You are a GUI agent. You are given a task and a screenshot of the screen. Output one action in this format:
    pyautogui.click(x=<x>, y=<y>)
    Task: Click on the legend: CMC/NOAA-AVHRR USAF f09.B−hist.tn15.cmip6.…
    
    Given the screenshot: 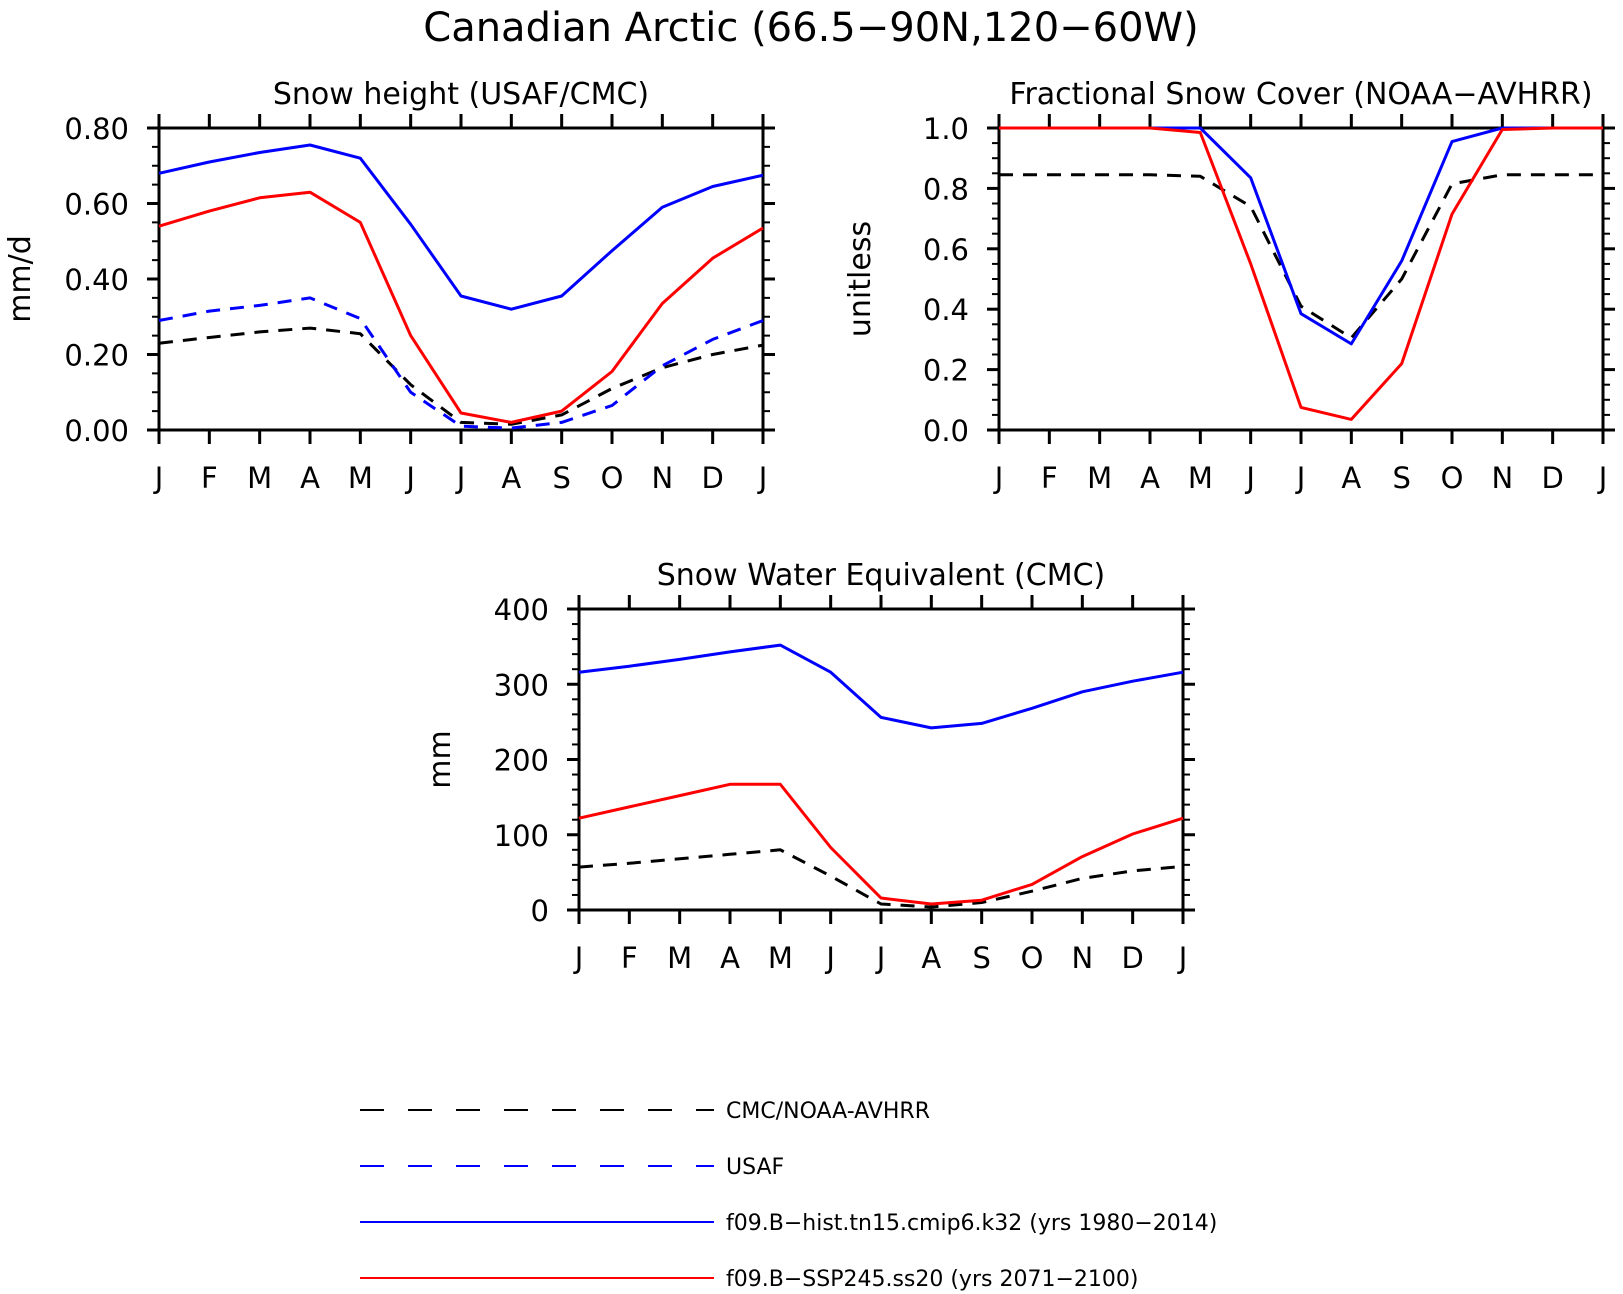 What is the action you would take?
    pyautogui.click(x=788, y=1195)
    